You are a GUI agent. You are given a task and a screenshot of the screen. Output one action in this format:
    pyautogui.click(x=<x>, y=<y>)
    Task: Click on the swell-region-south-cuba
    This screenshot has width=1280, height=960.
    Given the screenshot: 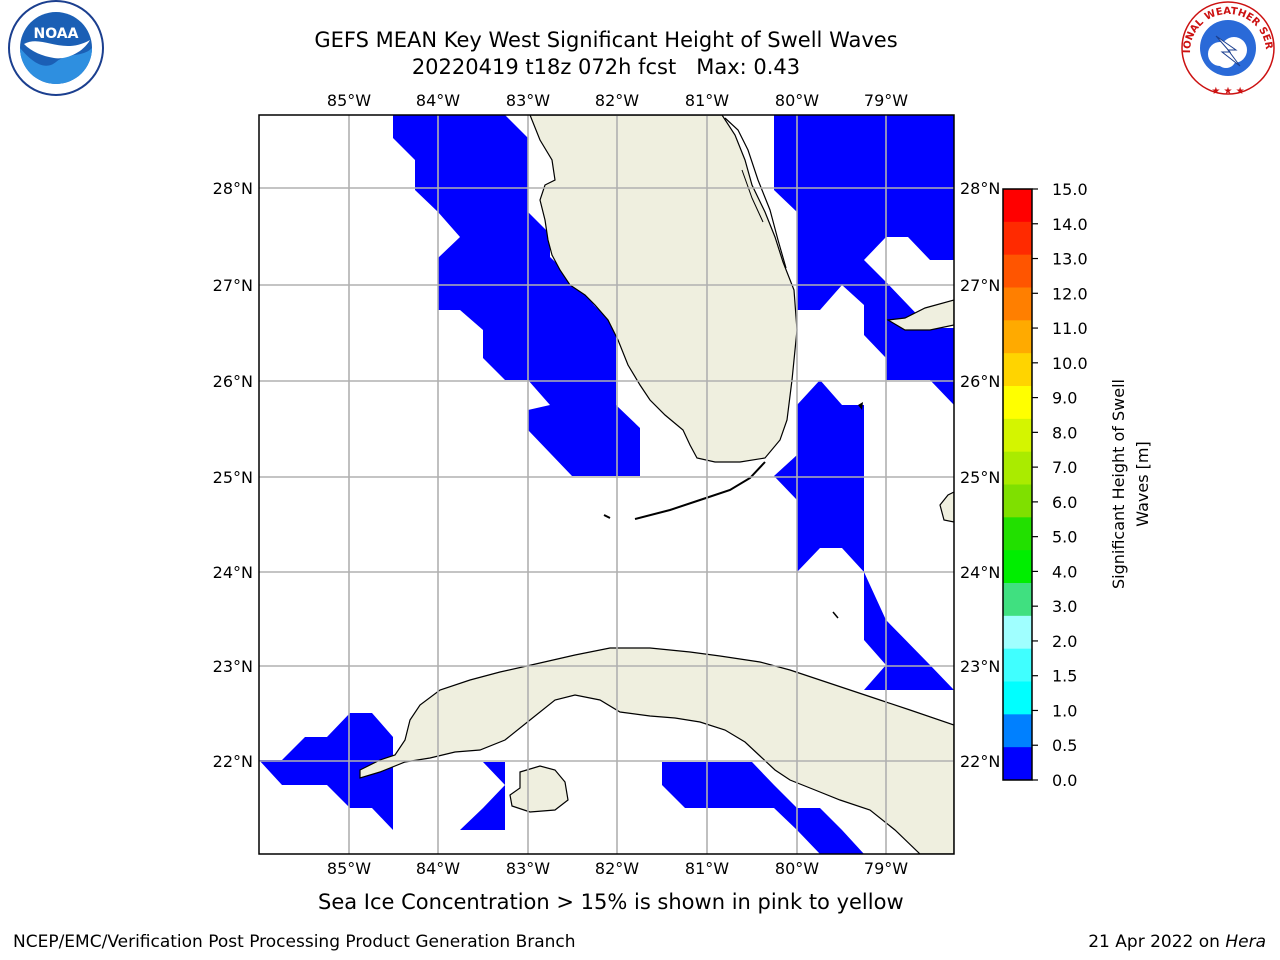 What is the action you would take?
    pyautogui.click(x=763, y=808)
    